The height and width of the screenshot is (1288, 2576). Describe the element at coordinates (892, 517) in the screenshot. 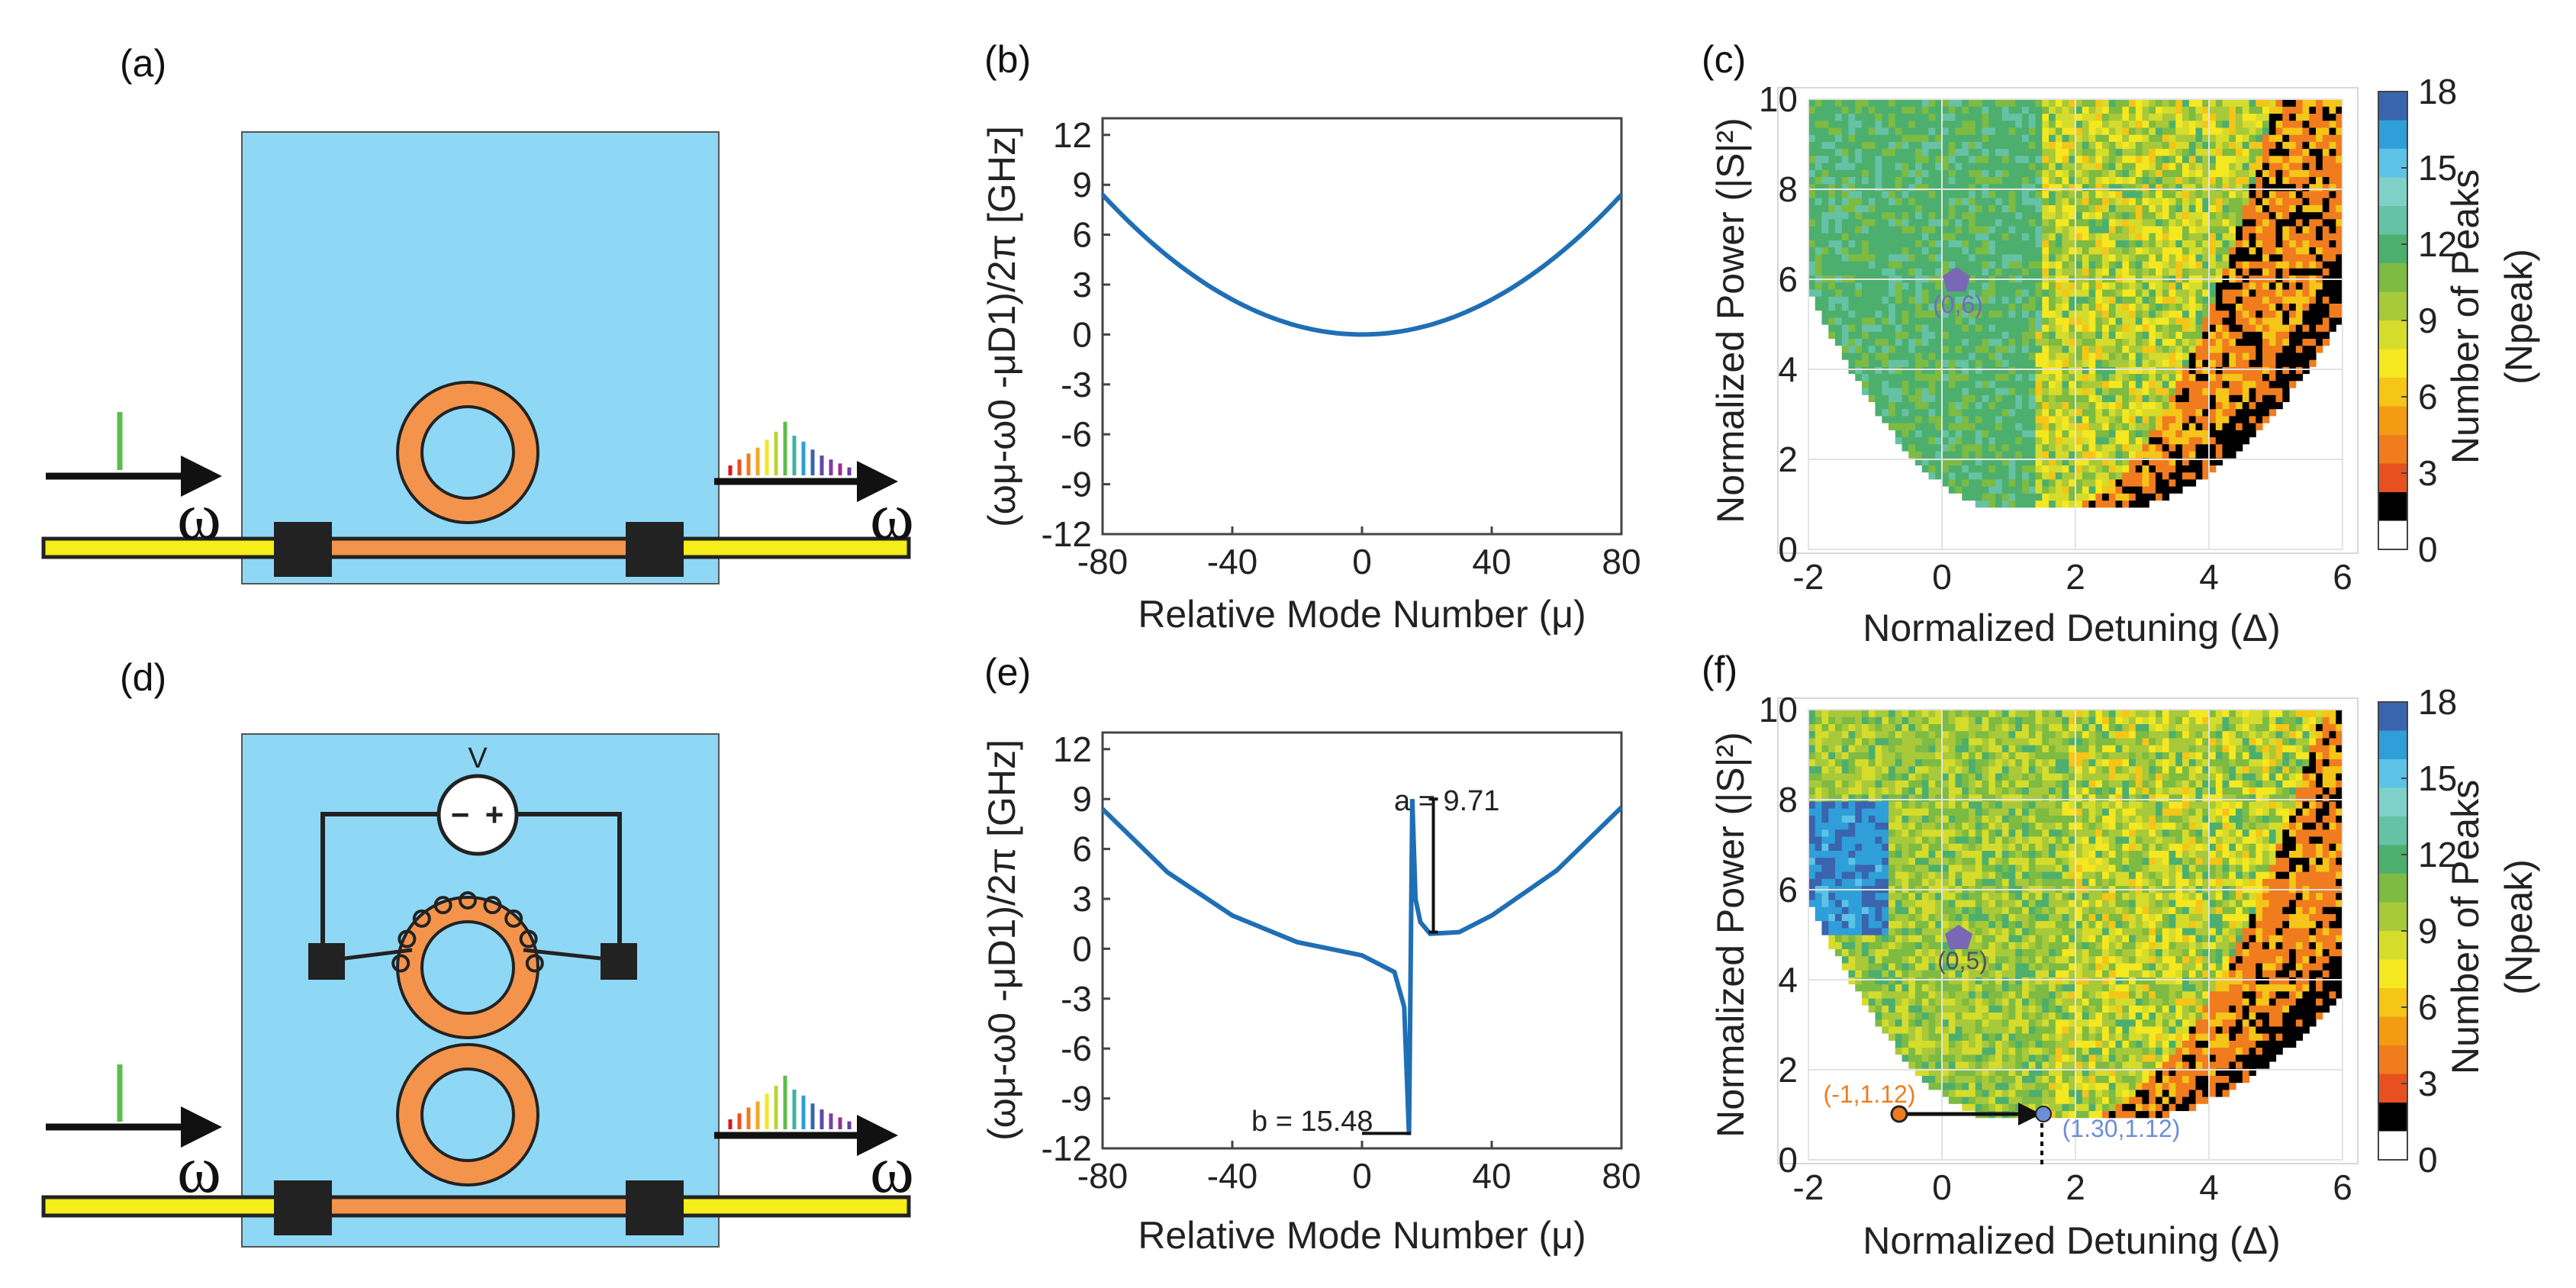

I see `output-omega: ω` at that location.